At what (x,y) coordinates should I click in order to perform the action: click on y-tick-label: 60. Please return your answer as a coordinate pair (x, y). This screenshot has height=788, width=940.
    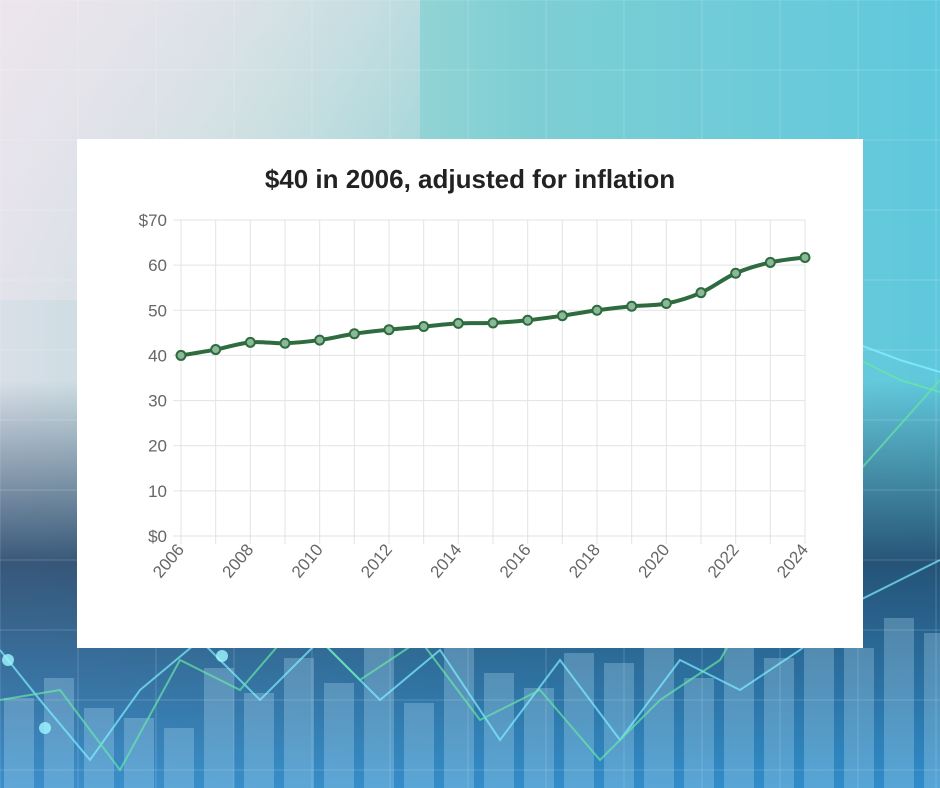
    Looking at the image, I should click on (157, 265).